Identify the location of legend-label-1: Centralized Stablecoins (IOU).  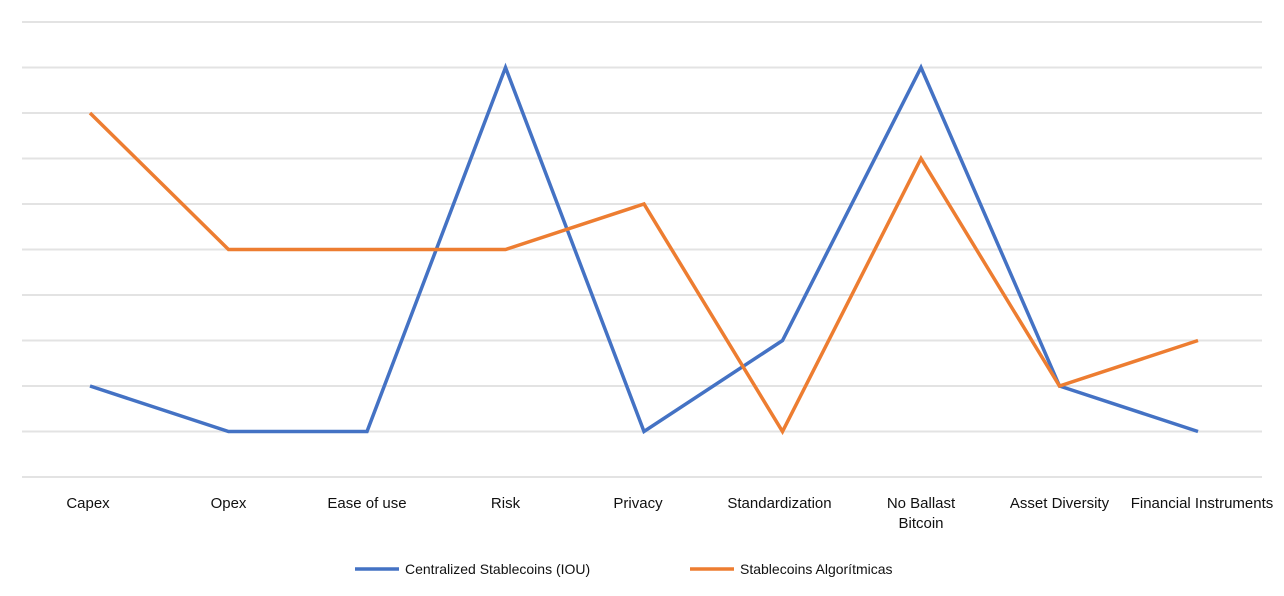
(497, 569).